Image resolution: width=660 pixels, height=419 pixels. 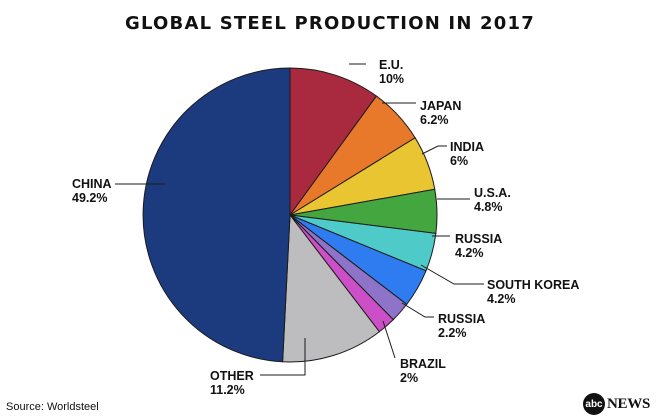 What do you see at coordinates (461, 319) in the screenshot?
I see `slice-name-6: RUSSIA` at bounding box center [461, 319].